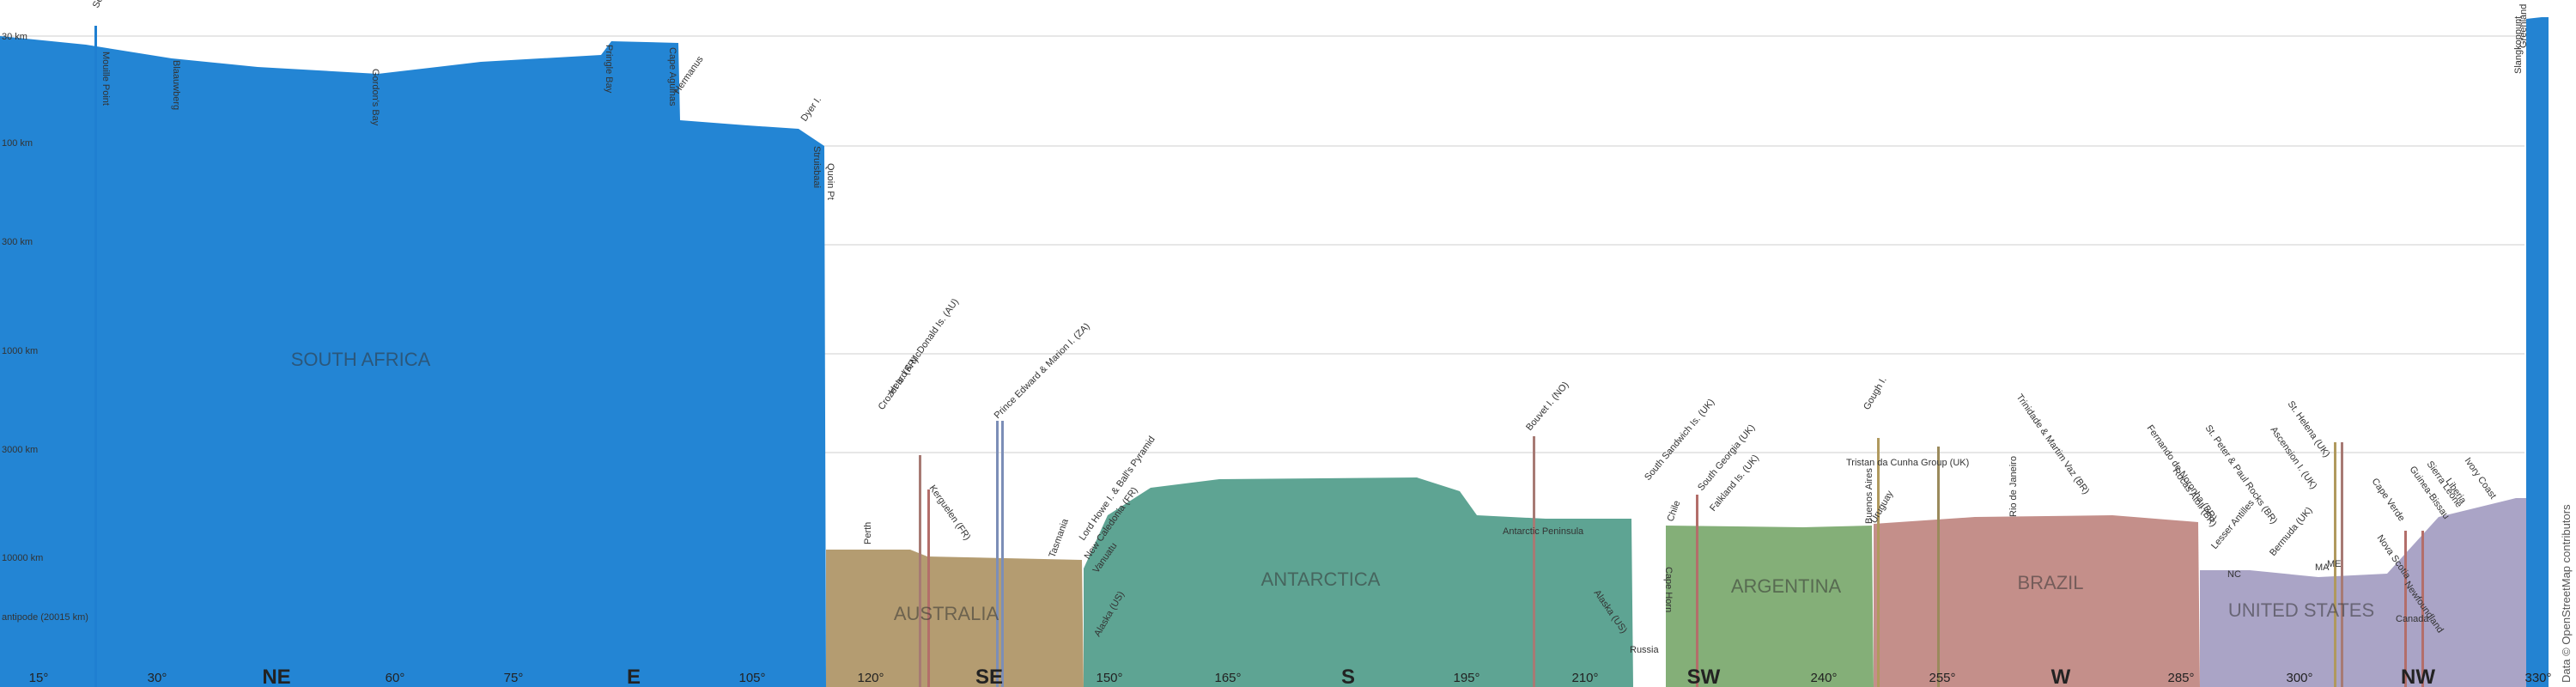 This screenshot has width=2576, height=687. What do you see at coordinates (1060, 538) in the screenshot?
I see `place-label: Tasmania` at bounding box center [1060, 538].